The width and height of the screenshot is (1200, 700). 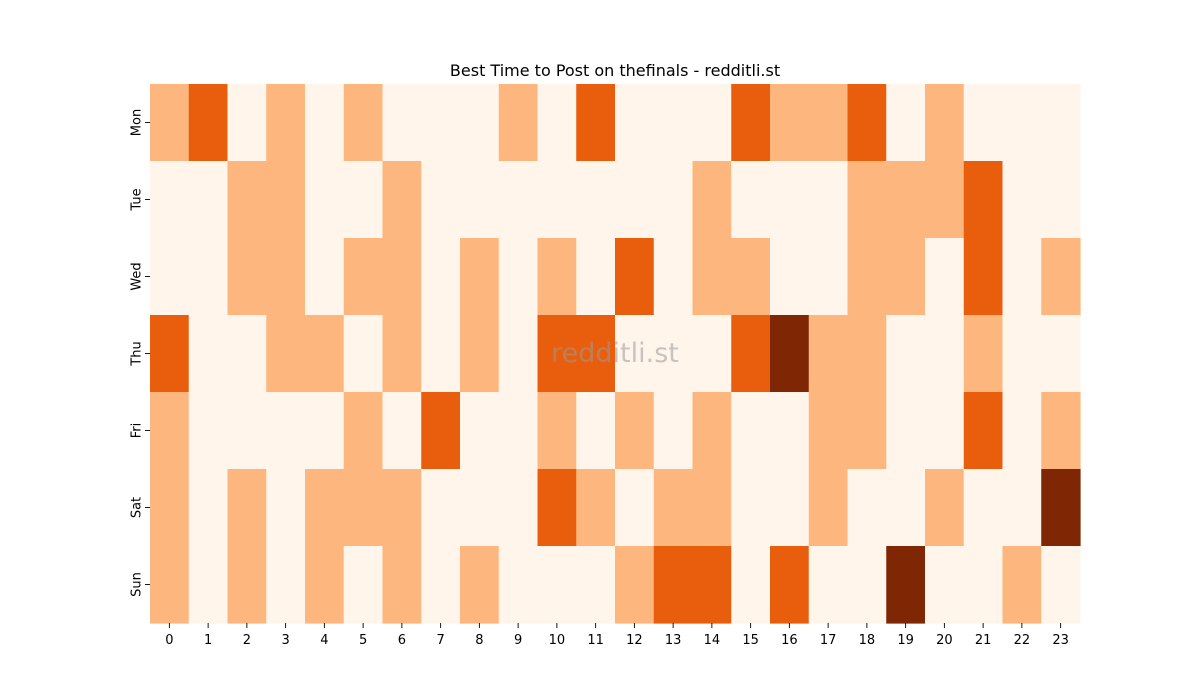 I want to click on x-tick-label: 9, so click(x=518, y=640).